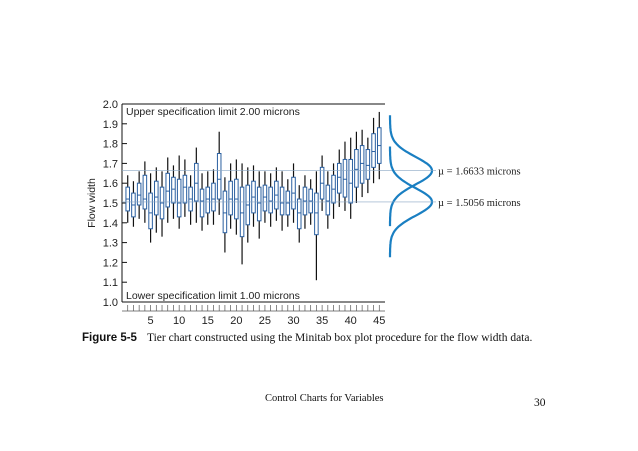 The width and height of the screenshot is (638, 451). What do you see at coordinates (293, 321) in the screenshot?
I see `x-tick-label: 30` at bounding box center [293, 321].